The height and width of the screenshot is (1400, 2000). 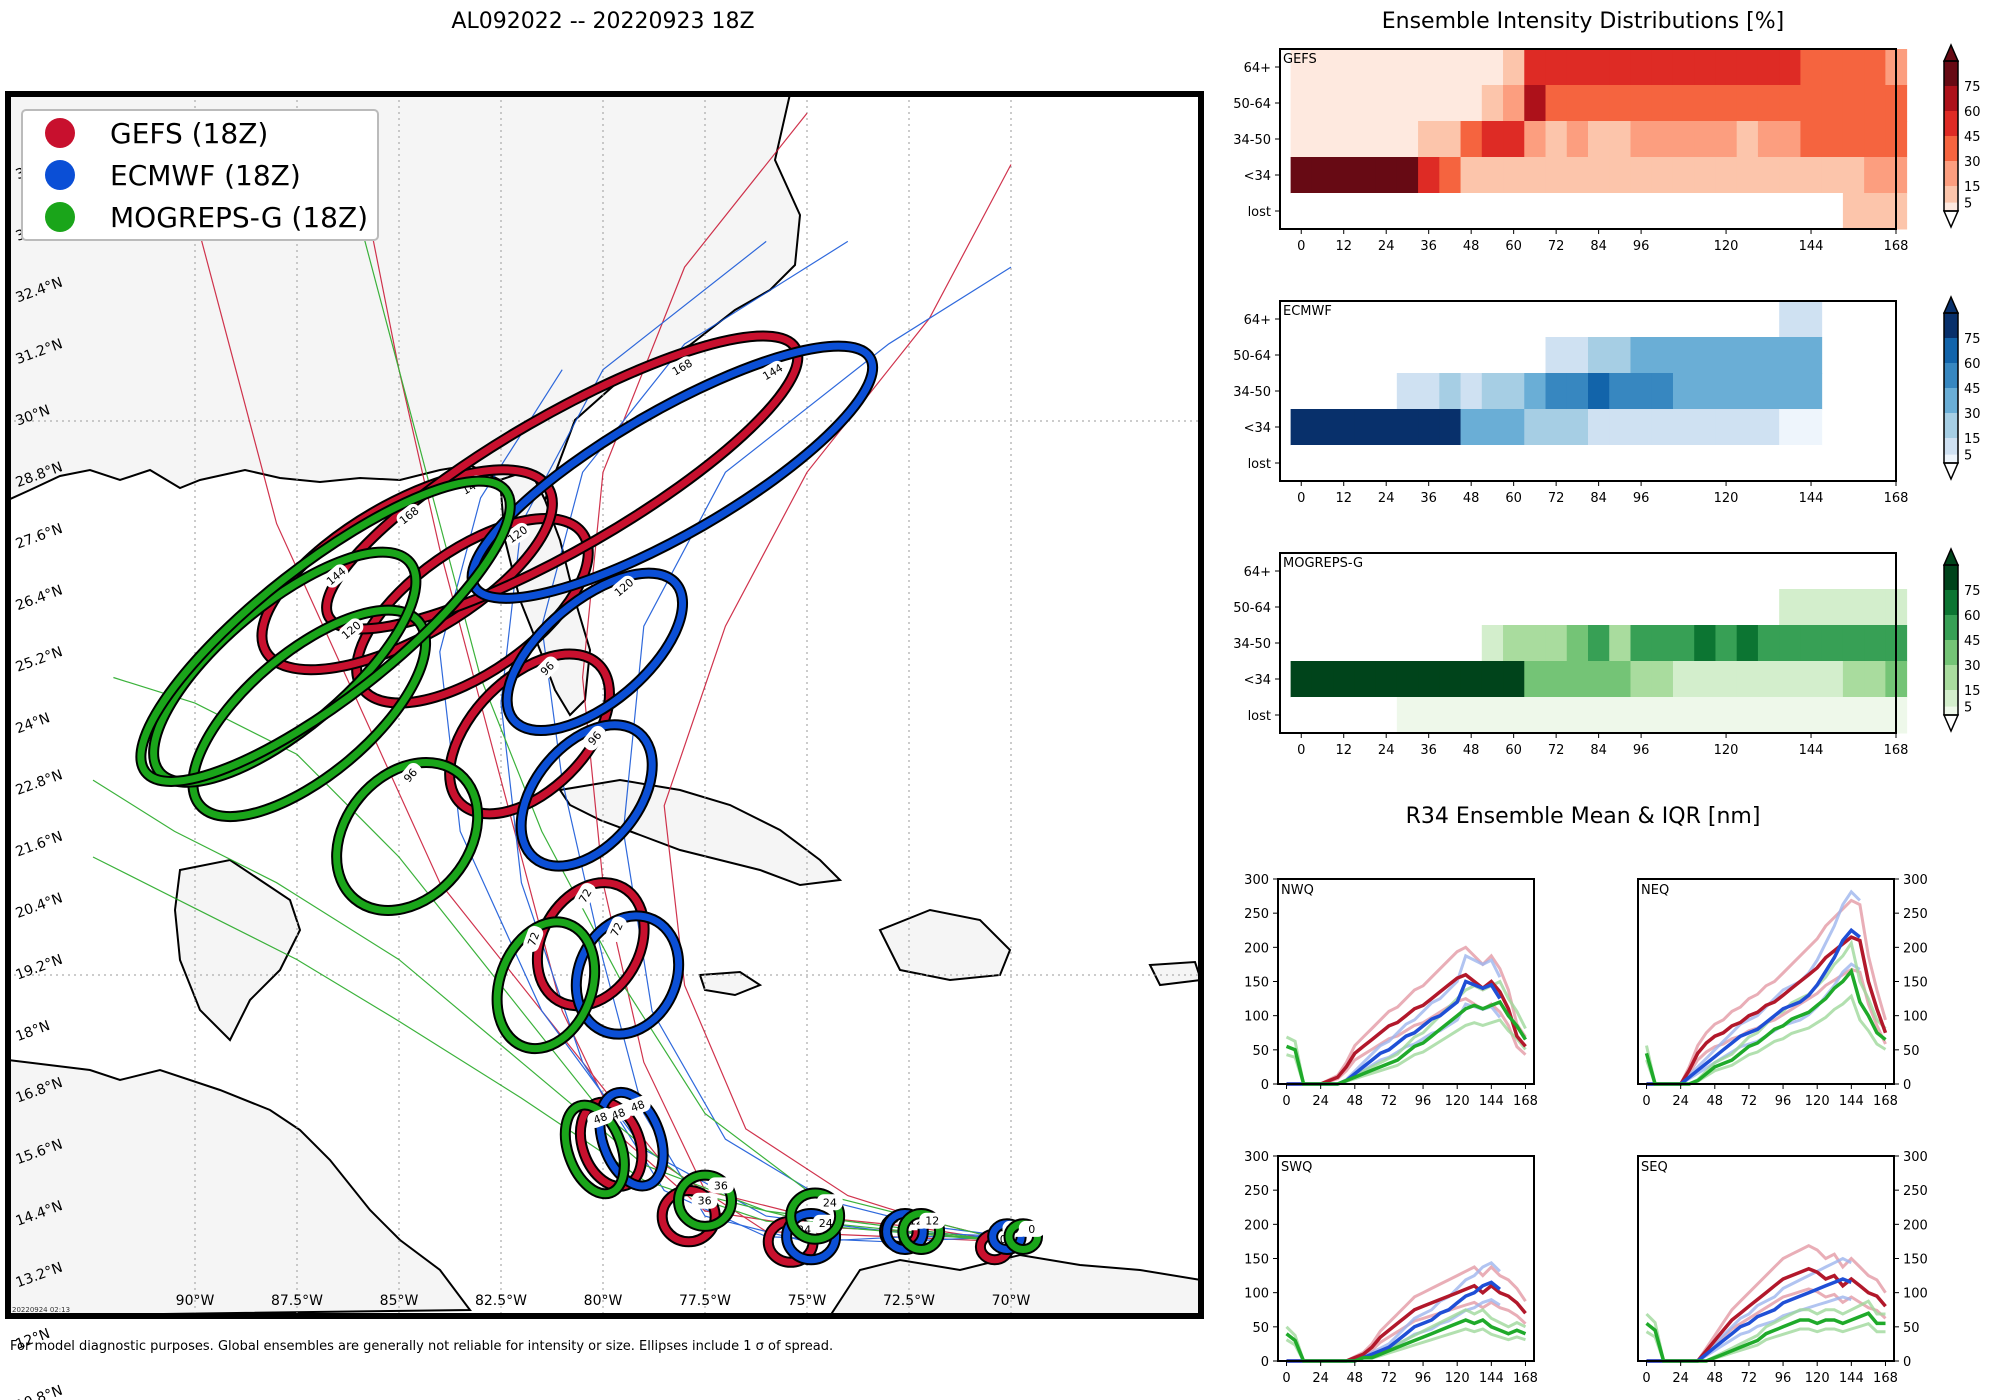 I want to click on gefs-ellipse-36: 36, so click(x=688, y=1216).